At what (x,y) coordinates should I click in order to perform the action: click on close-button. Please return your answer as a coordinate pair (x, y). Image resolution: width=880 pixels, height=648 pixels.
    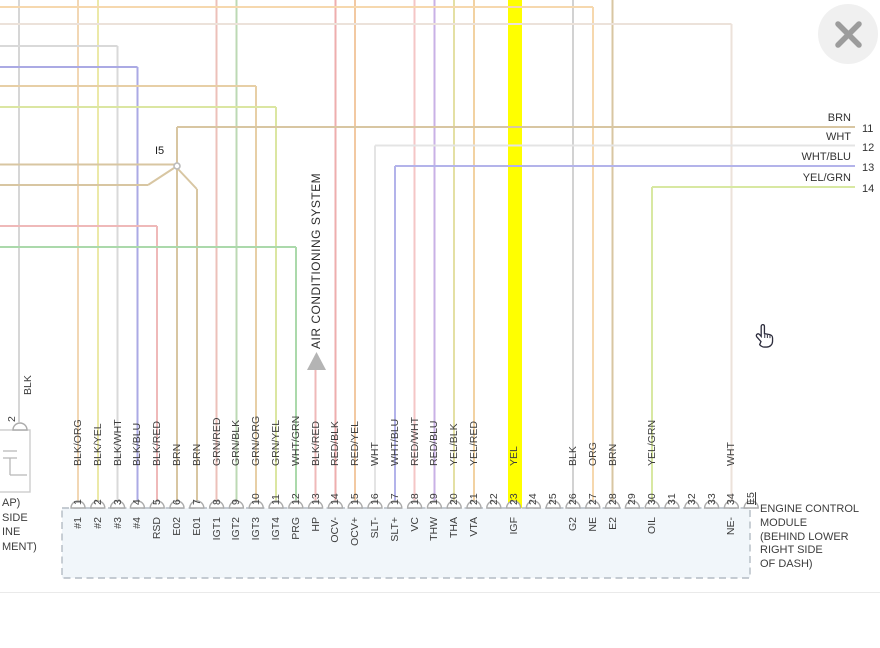
    Looking at the image, I should click on (848, 34).